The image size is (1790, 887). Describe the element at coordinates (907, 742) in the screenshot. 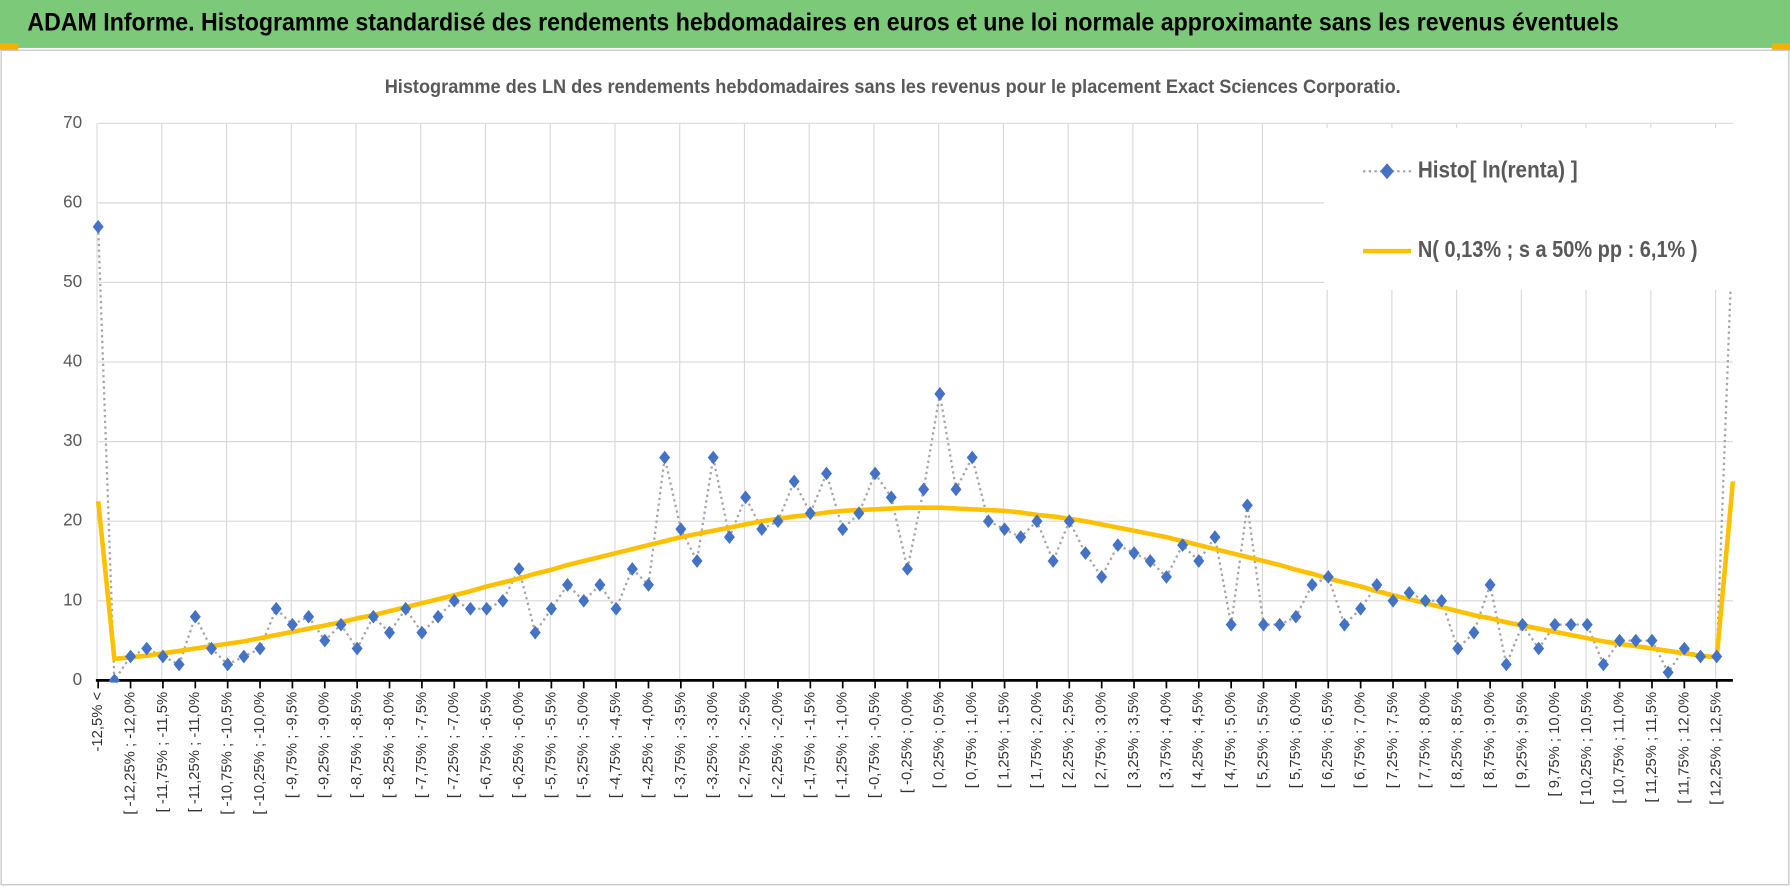

I see `x-tick-label: [ -0,25% ; 0,0%` at that location.